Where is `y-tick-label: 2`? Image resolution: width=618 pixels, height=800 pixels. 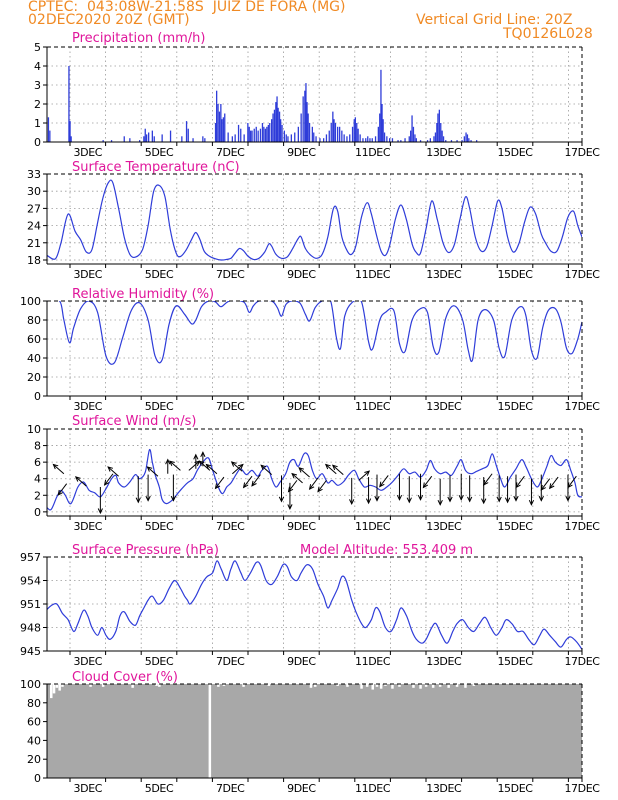 y-tick-label: 2 is located at coordinates (37, 104).